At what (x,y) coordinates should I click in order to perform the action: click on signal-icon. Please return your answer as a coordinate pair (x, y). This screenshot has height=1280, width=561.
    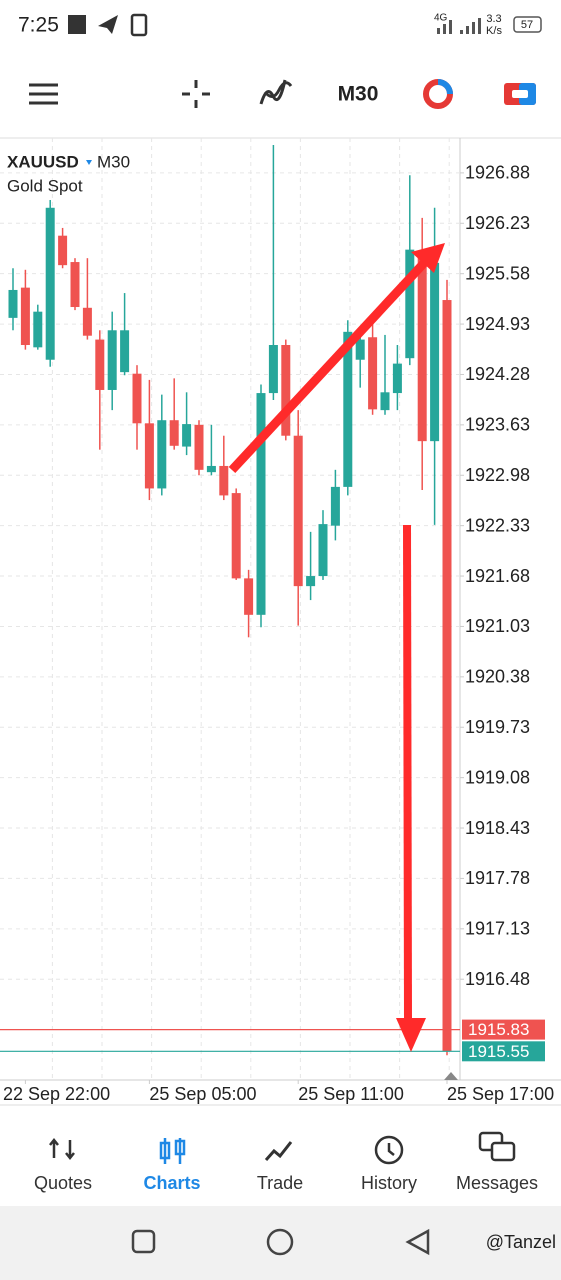
    Looking at the image, I should click on (459, 26).